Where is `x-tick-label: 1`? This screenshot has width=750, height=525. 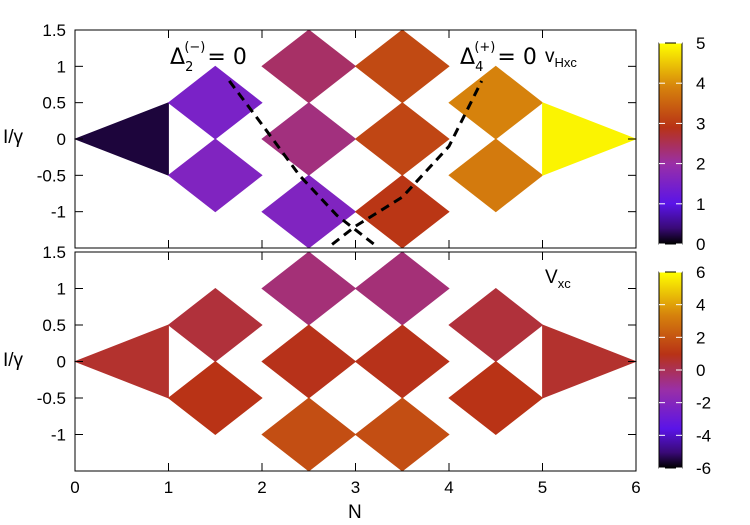
x-tick-label: 1 is located at coordinates (168, 487).